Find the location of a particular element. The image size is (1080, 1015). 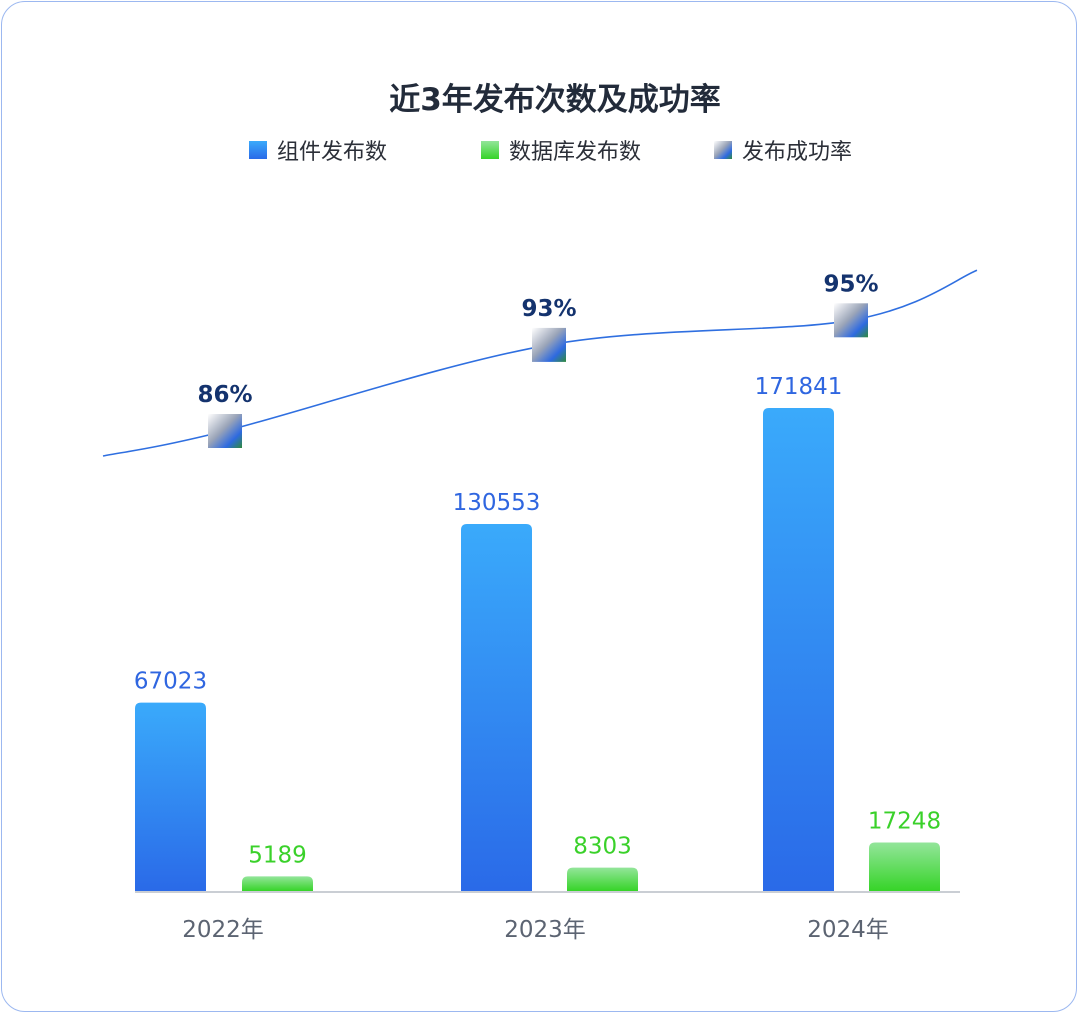

success-rate-label-1: 93% is located at coordinates (548, 309).